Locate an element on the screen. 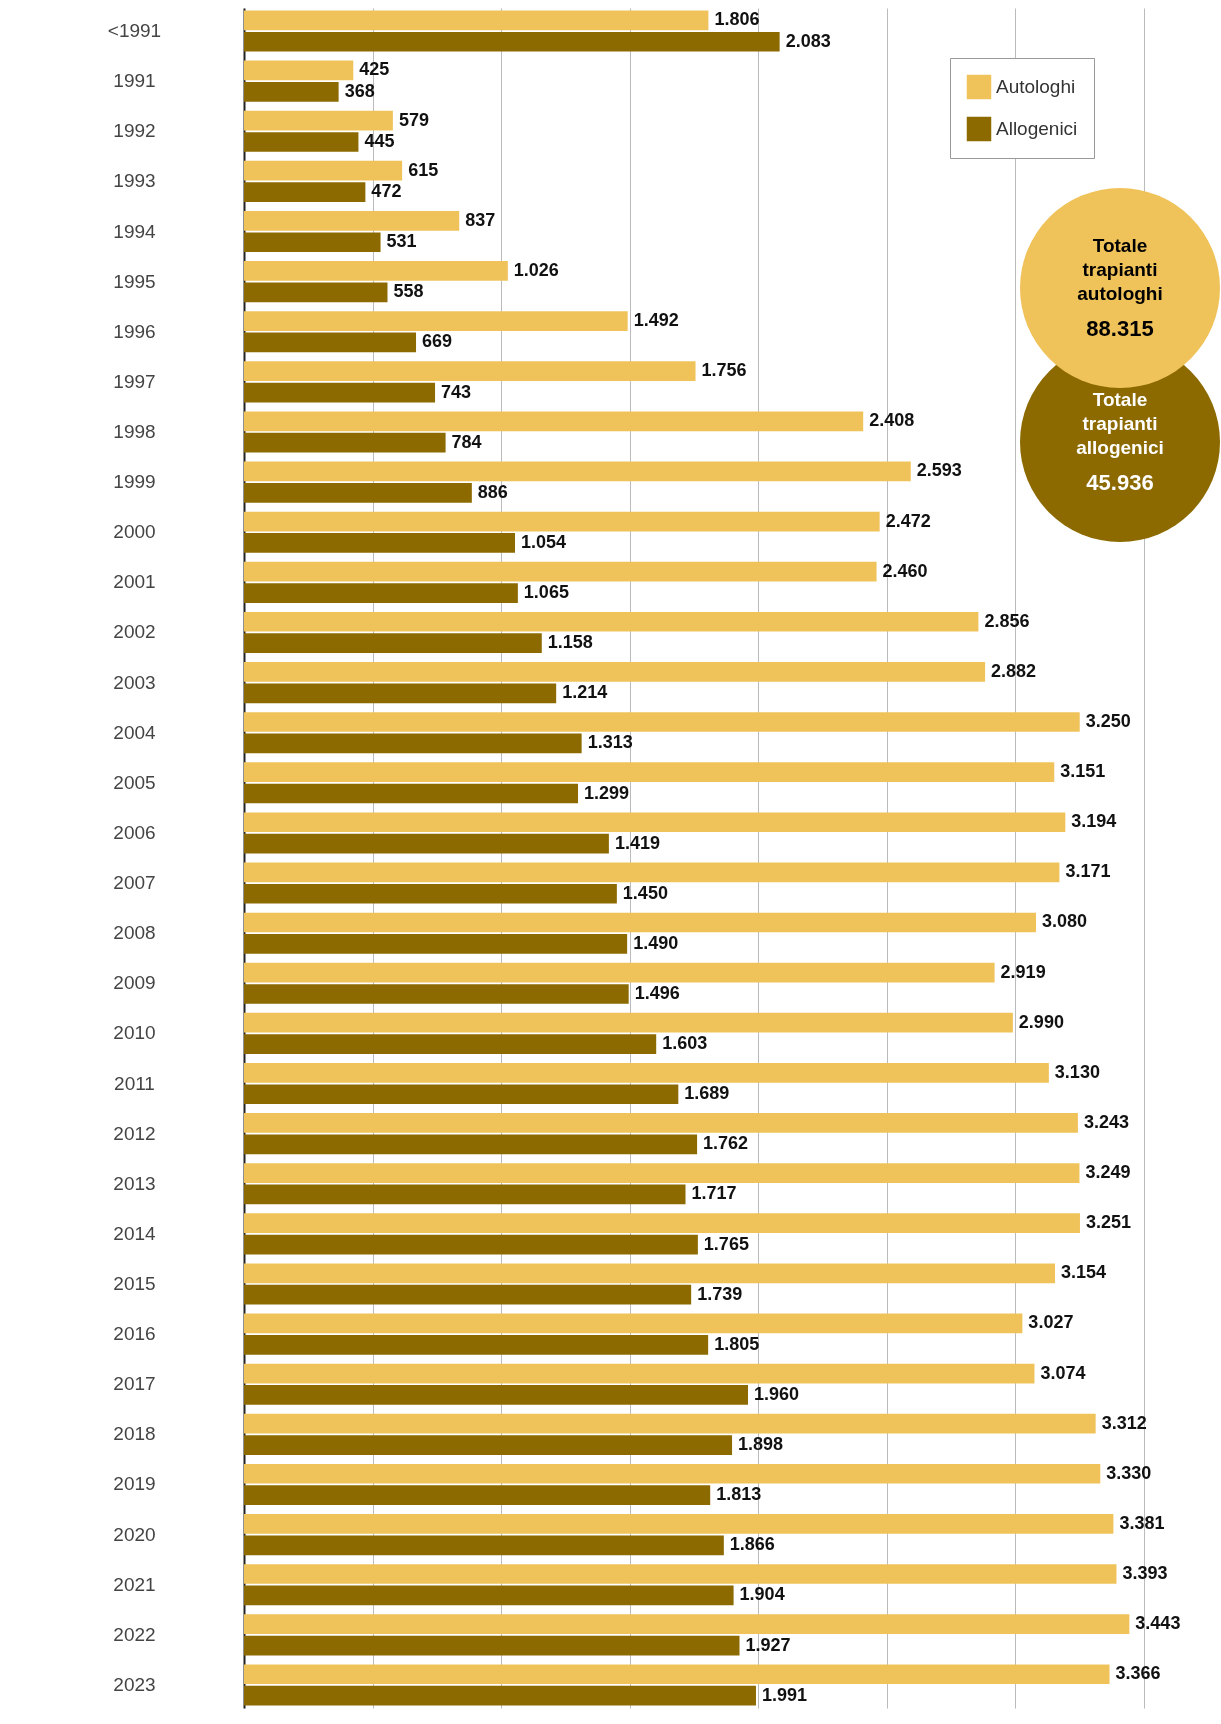 The width and height of the screenshot is (1221, 1724). y-tick-label: 1991 is located at coordinates (134, 81).